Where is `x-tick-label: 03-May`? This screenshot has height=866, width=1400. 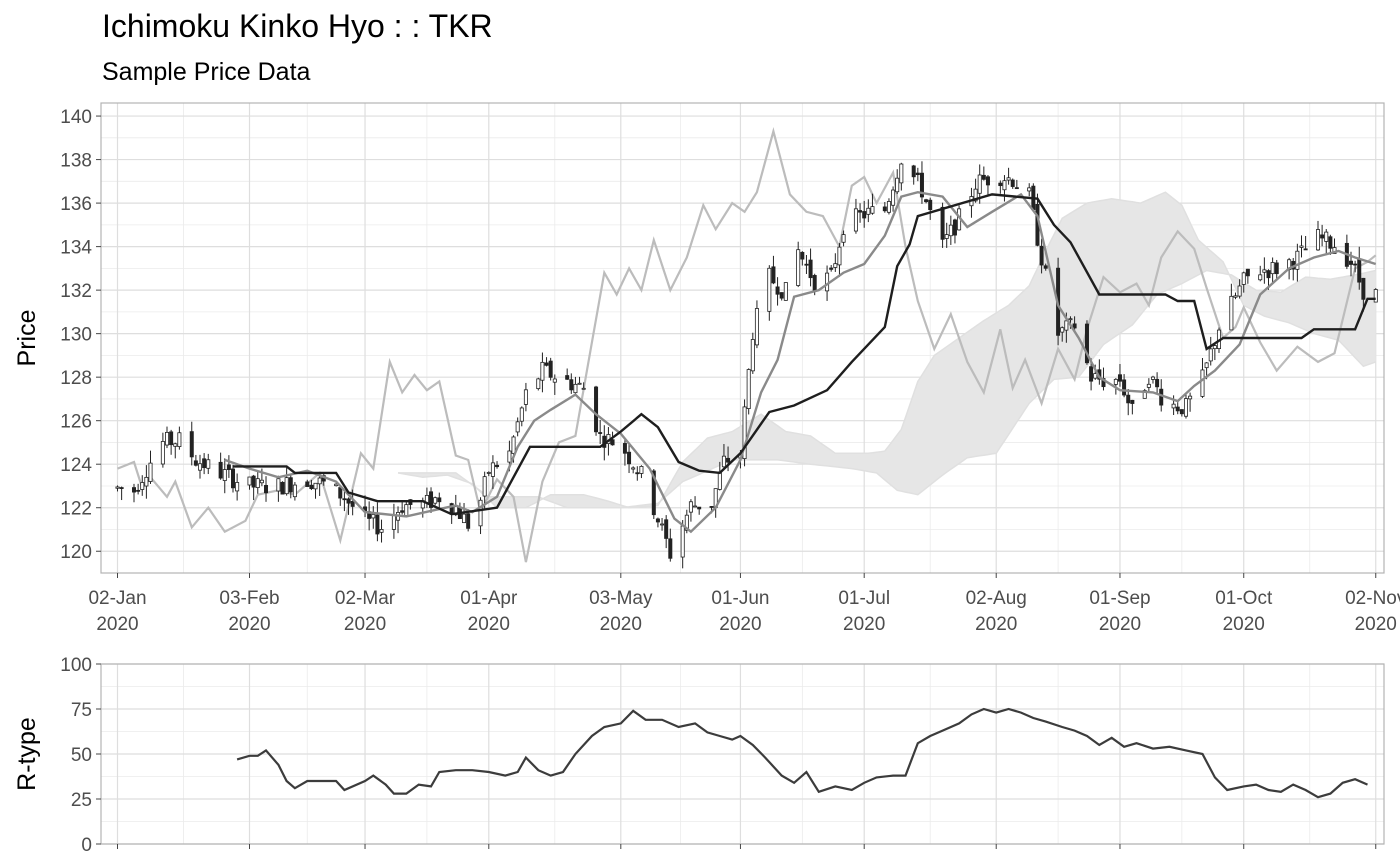
x-tick-label: 03-May is located at coordinates (621, 598).